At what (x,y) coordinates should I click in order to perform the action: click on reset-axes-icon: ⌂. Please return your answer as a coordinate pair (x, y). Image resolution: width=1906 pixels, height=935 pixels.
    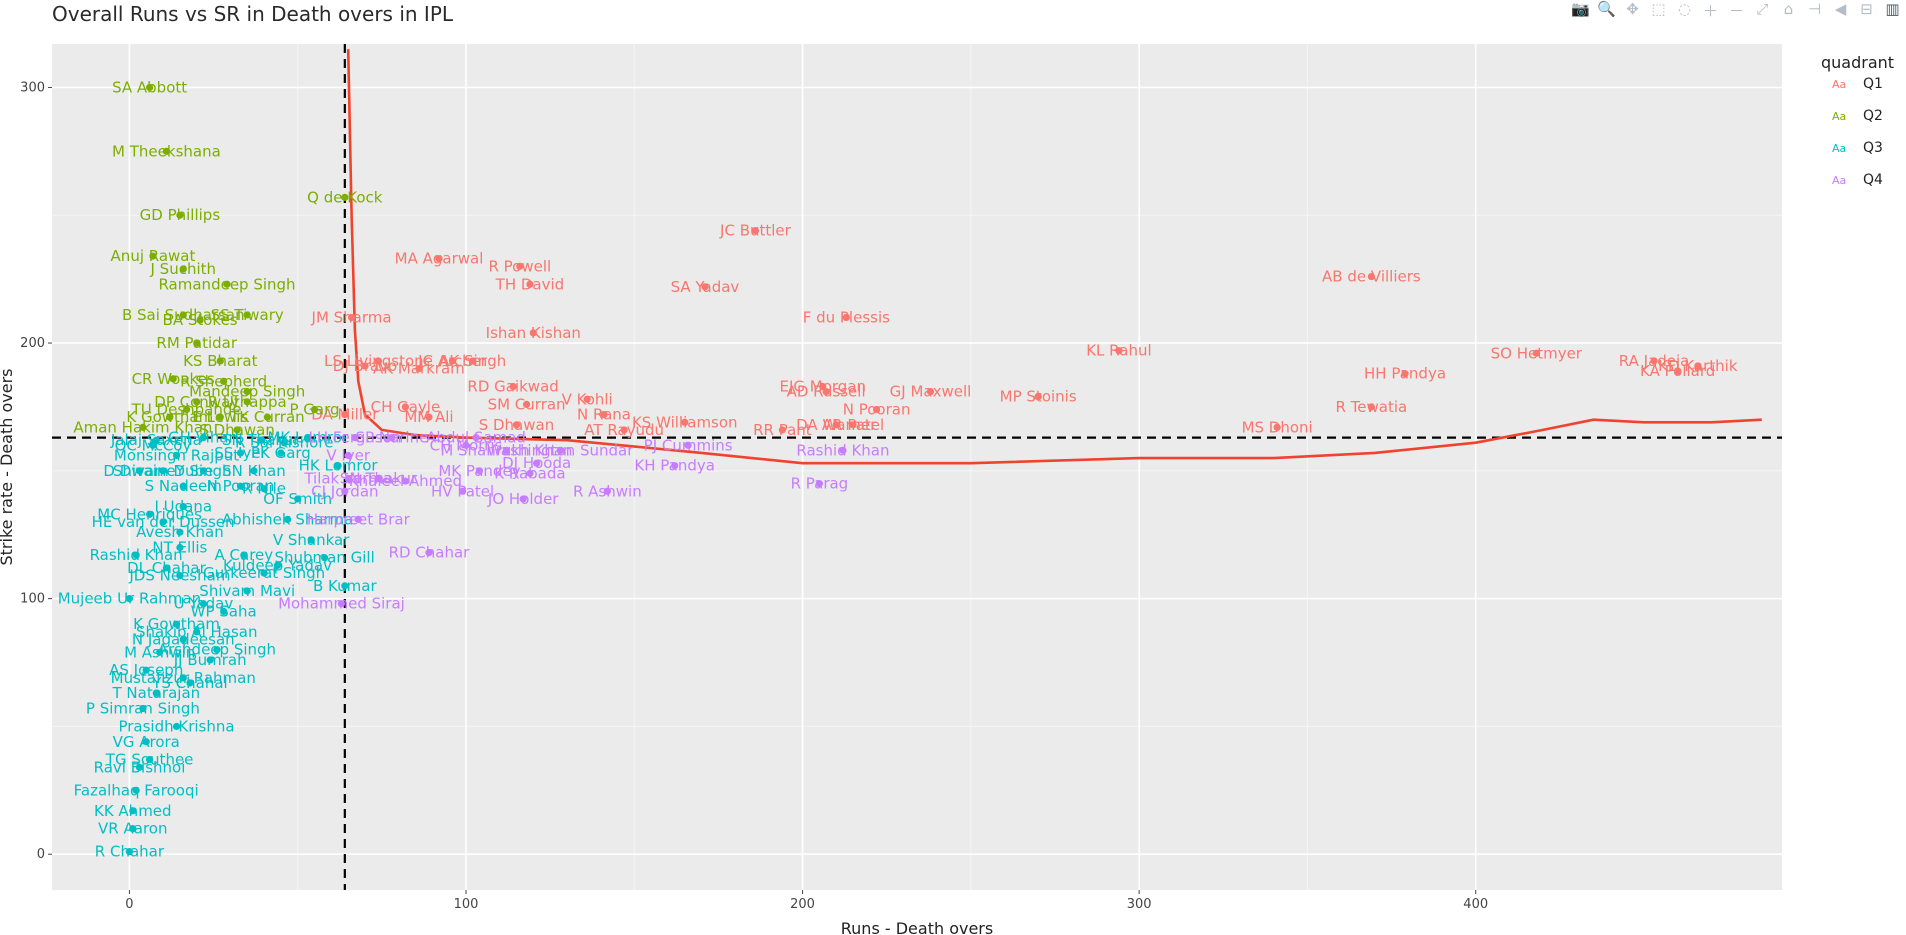
    Looking at the image, I should click on (1788, 9).